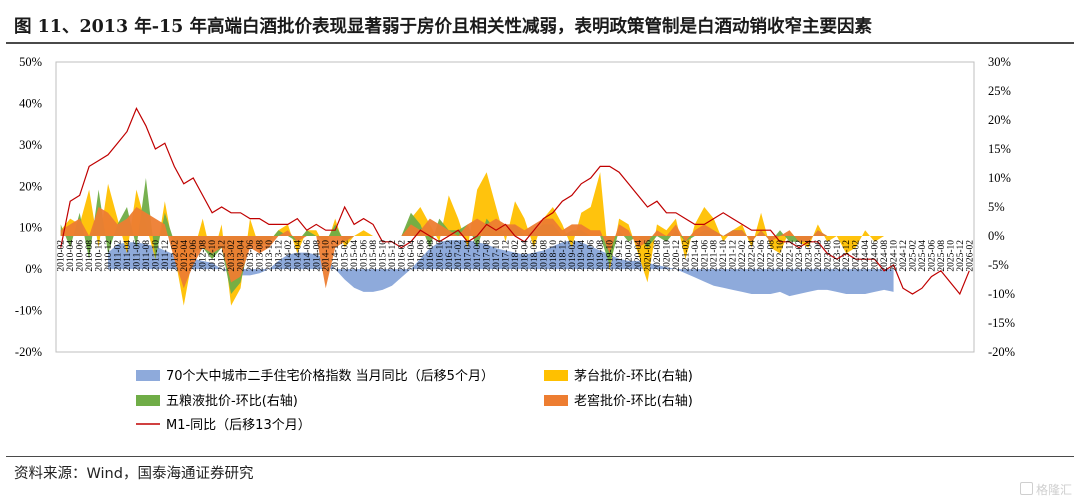  Describe the element at coordinates (961, 256) in the screenshot. I see `x-axis-tick-label: 2025-12` at that location.